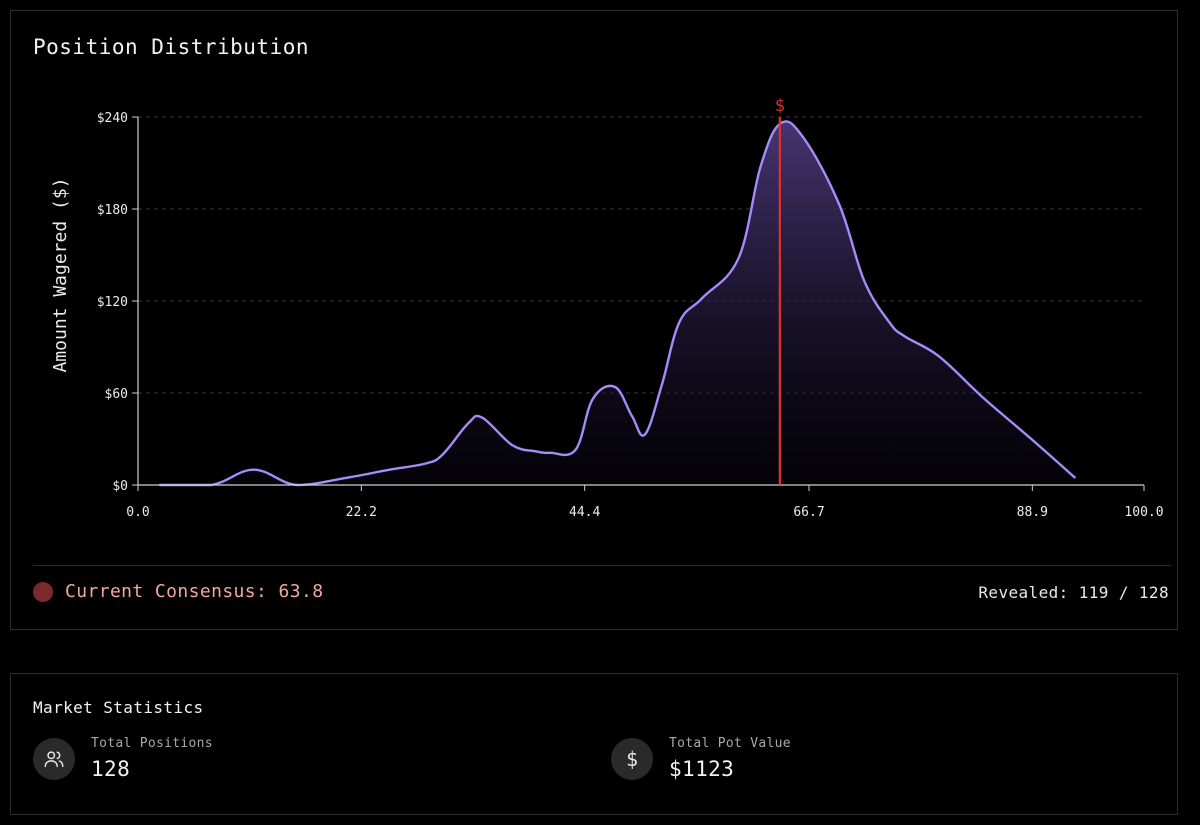 This screenshot has height=825, width=1200. I want to click on total-pot-value: $1123, so click(702, 769).